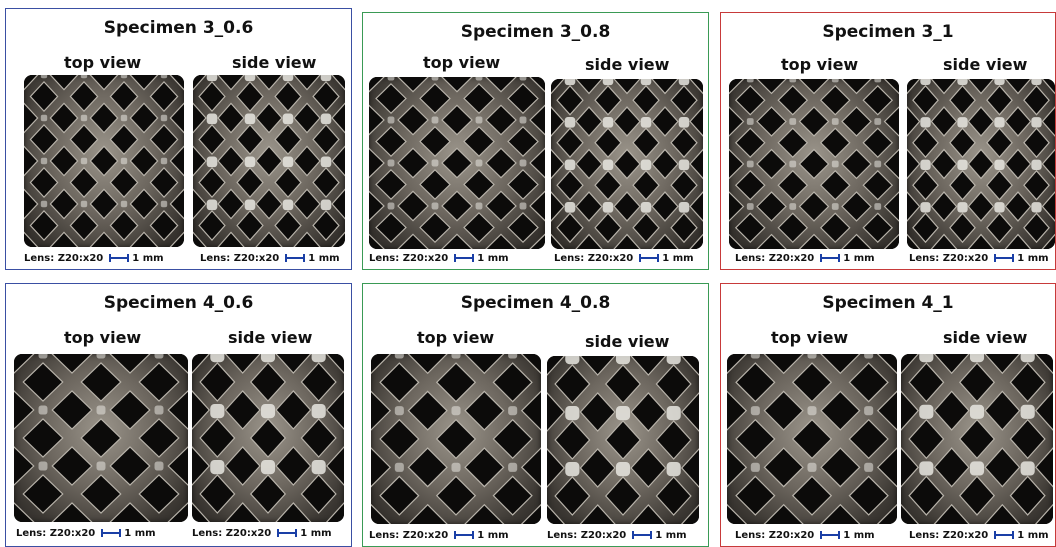  Describe the element at coordinates (178, 303) in the screenshot. I see `panel-title: Specimen 4_0.6` at that location.